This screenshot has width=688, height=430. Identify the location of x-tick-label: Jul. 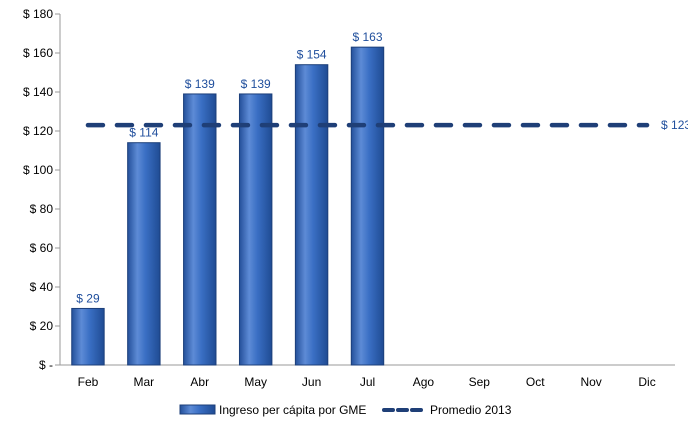
(367, 382).